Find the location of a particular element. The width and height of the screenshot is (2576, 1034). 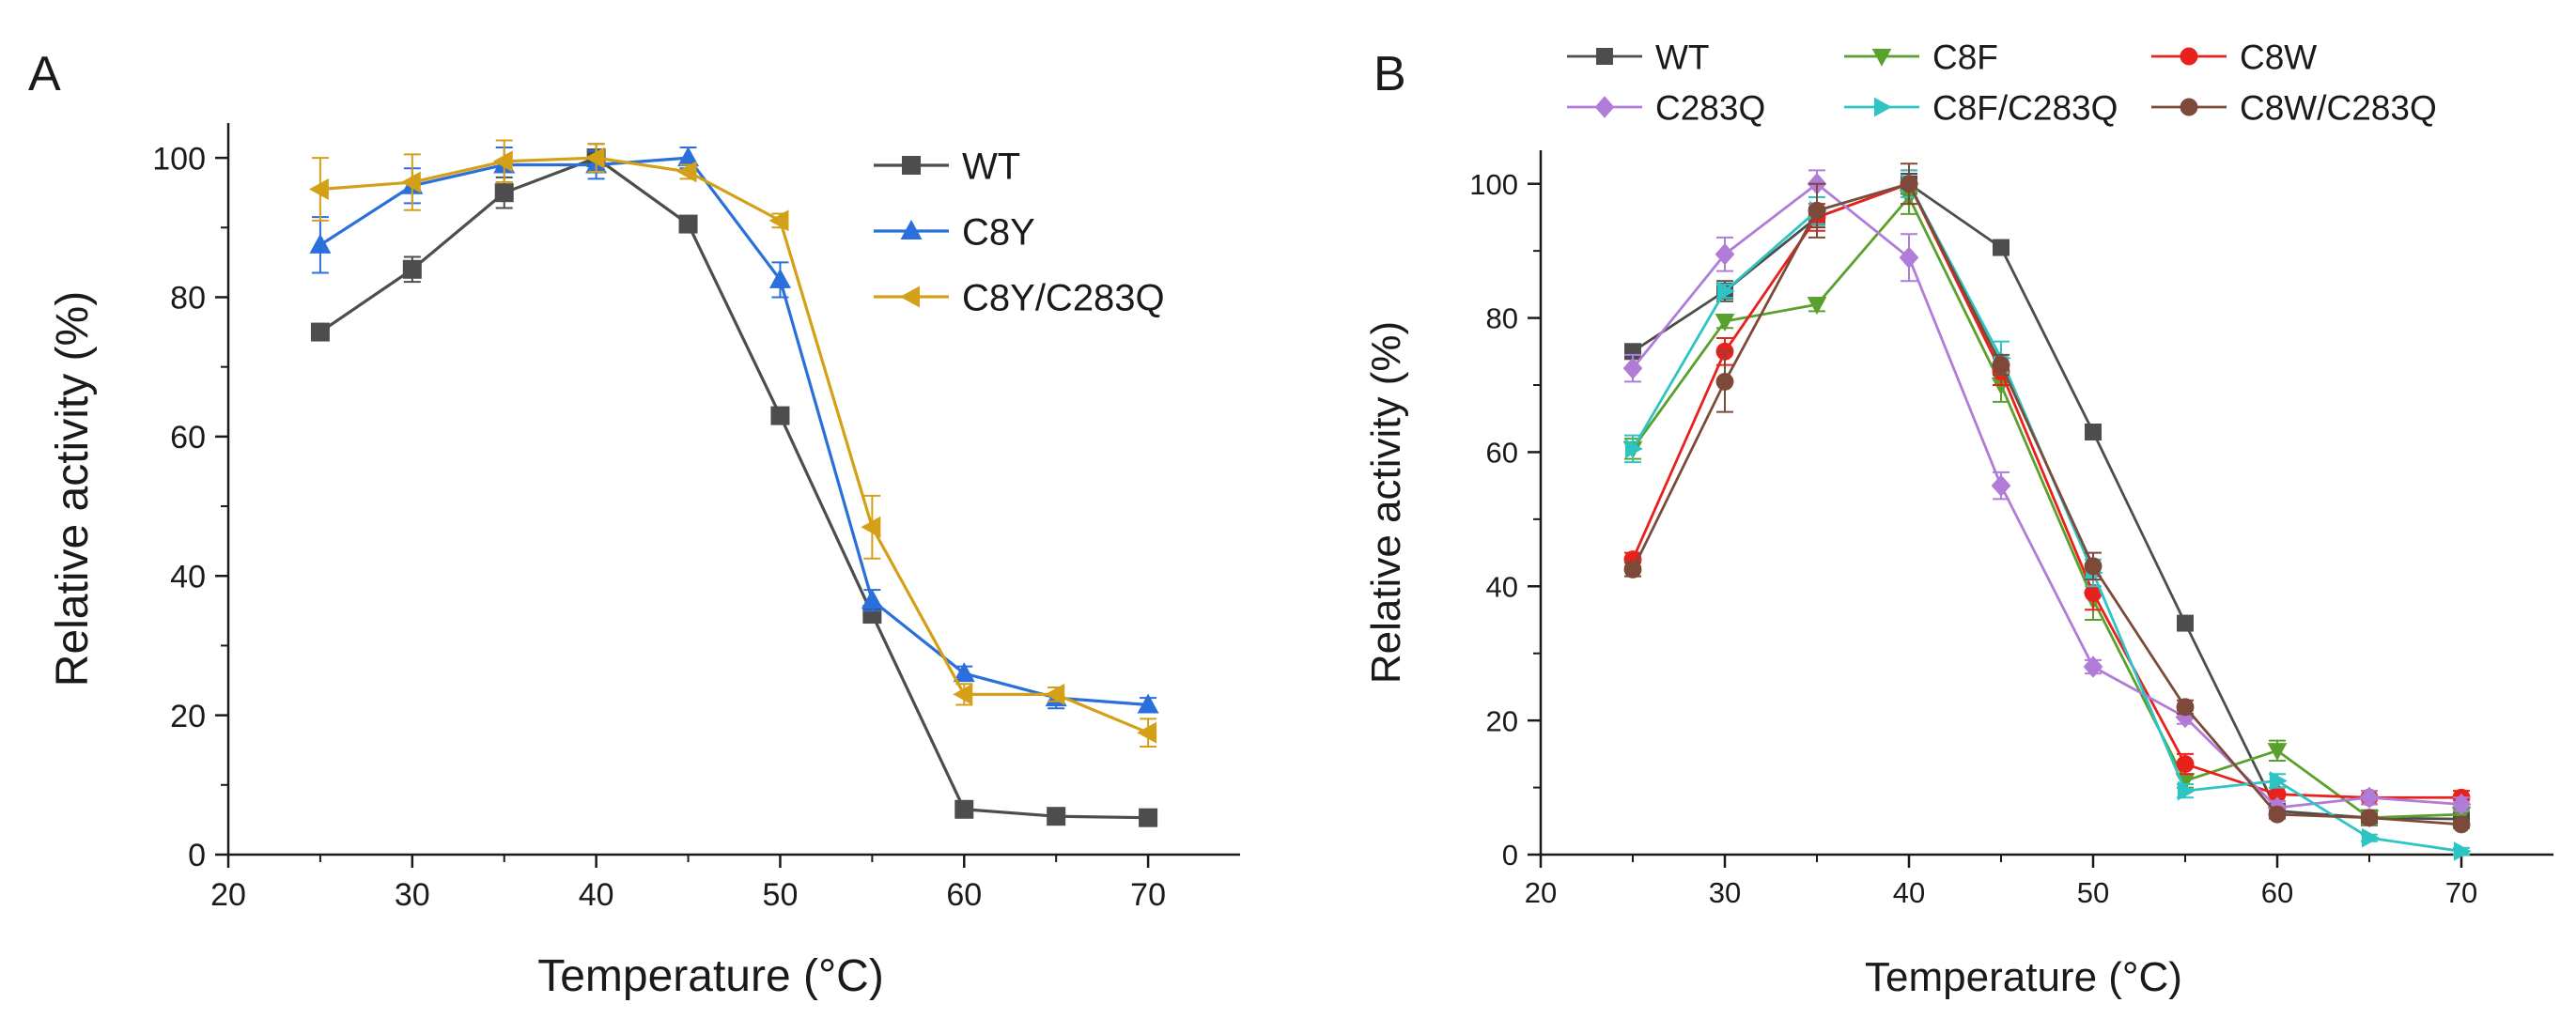

panel-a-label: A is located at coordinates (45, 74).